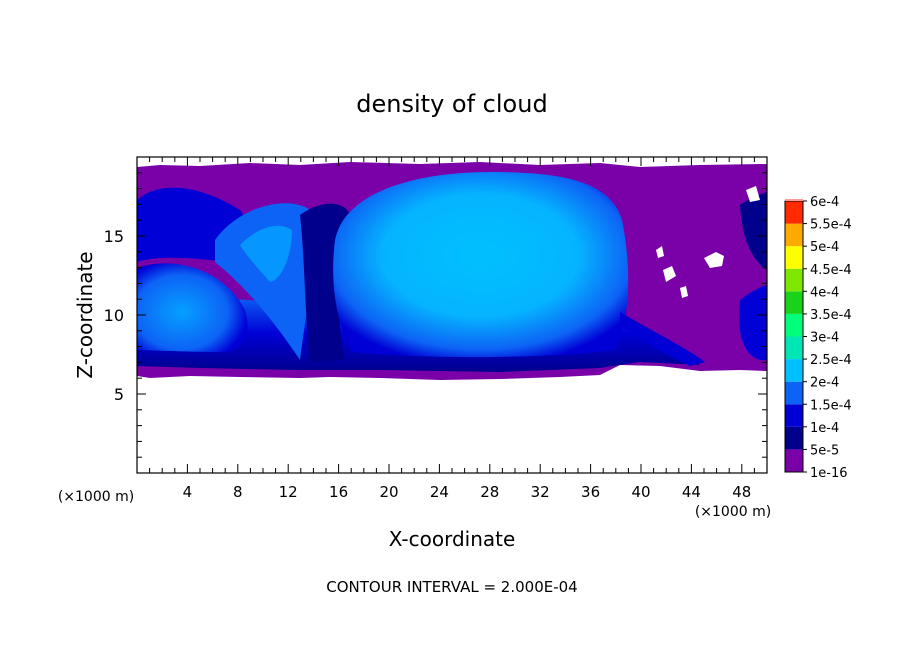 This screenshot has width=904, height=658. I want to click on colorbar-label: 5e-4, so click(824, 247).